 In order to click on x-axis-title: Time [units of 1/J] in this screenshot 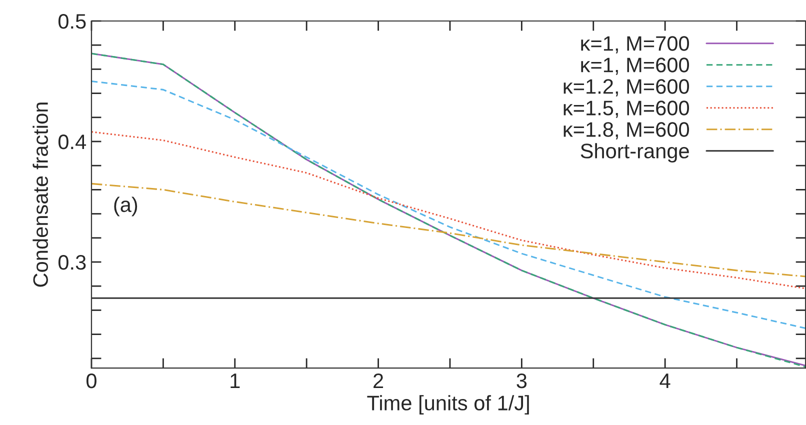, I will do `click(448, 405)`.